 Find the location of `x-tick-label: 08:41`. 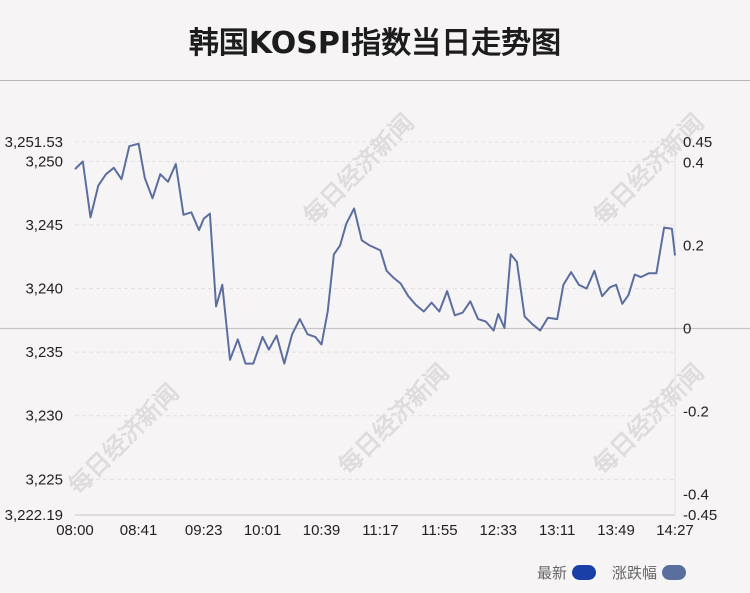

x-tick-label: 08:41 is located at coordinates (139, 530).